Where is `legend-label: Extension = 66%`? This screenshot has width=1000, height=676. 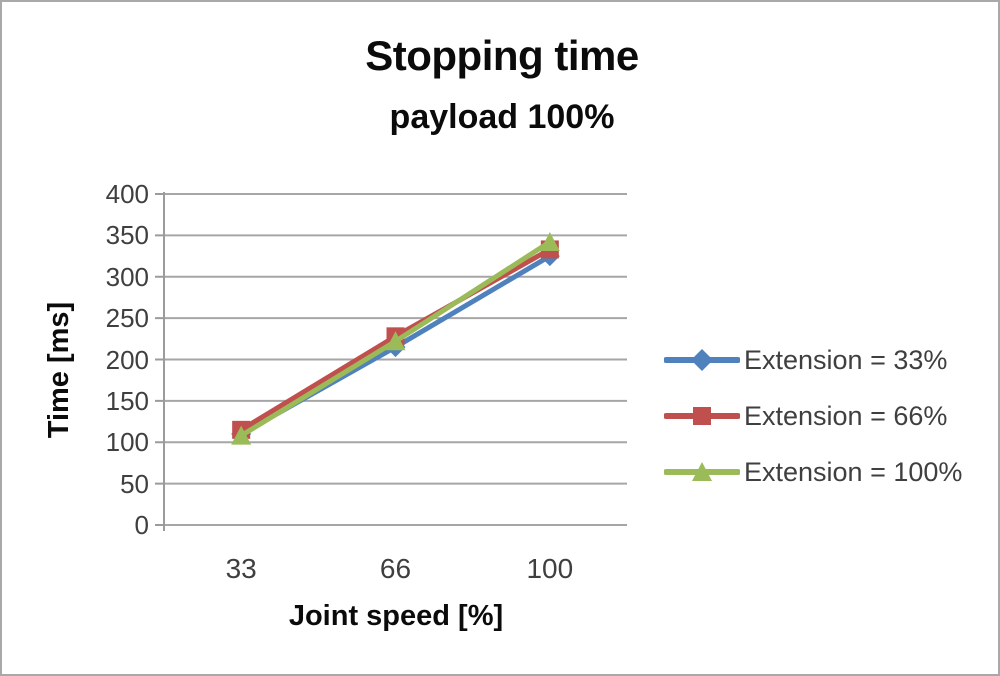
legend-label: Extension = 66% is located at coordinates (846, 415).